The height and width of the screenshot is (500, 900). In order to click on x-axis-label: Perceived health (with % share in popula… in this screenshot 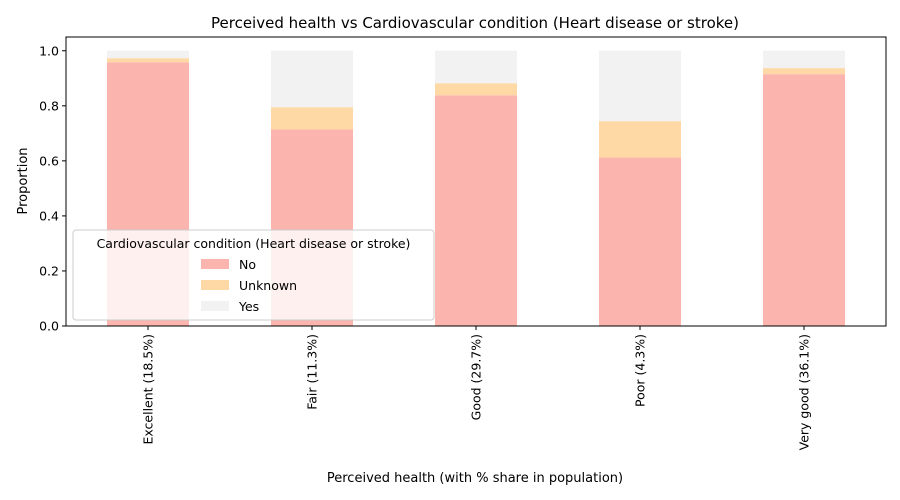, I will do `click(475, 478)`.